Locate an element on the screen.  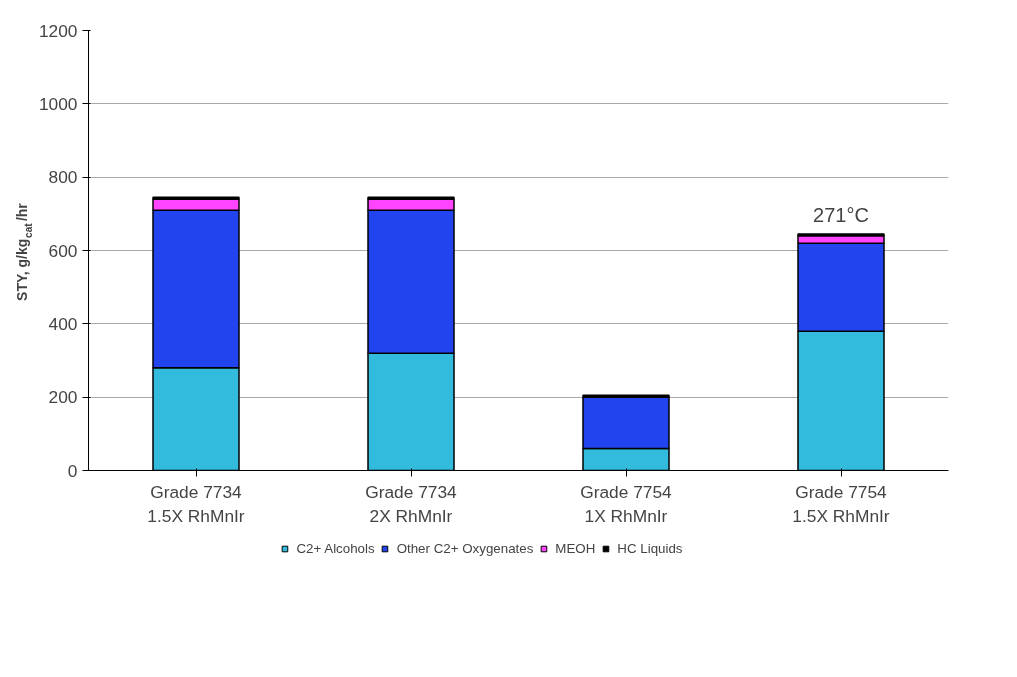
y-axis-title: STY, g/kgcat/hr is located at coordinates (23, 251).